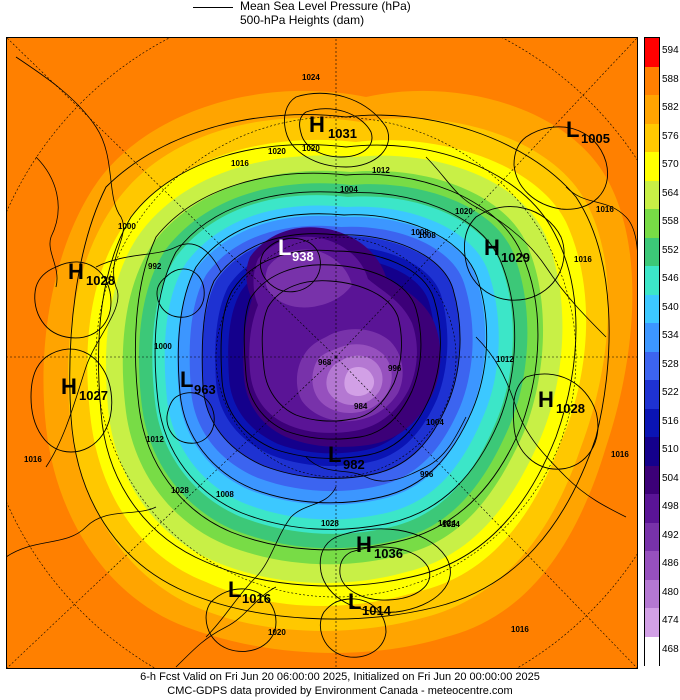 The width and height of the screenshot is (680, 700). Describe the element at coordinates (670, 649) in the screenshot. I see `colorbar-label: 468` at that location.